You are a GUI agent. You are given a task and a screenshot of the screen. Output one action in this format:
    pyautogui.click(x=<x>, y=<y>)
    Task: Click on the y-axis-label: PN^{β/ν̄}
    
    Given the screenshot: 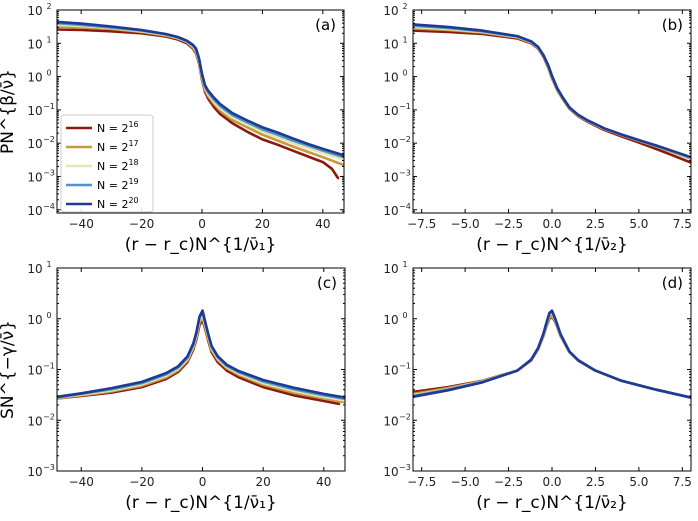 What is the action you would take?
    pyautogui.click(x=9, y=111)
    